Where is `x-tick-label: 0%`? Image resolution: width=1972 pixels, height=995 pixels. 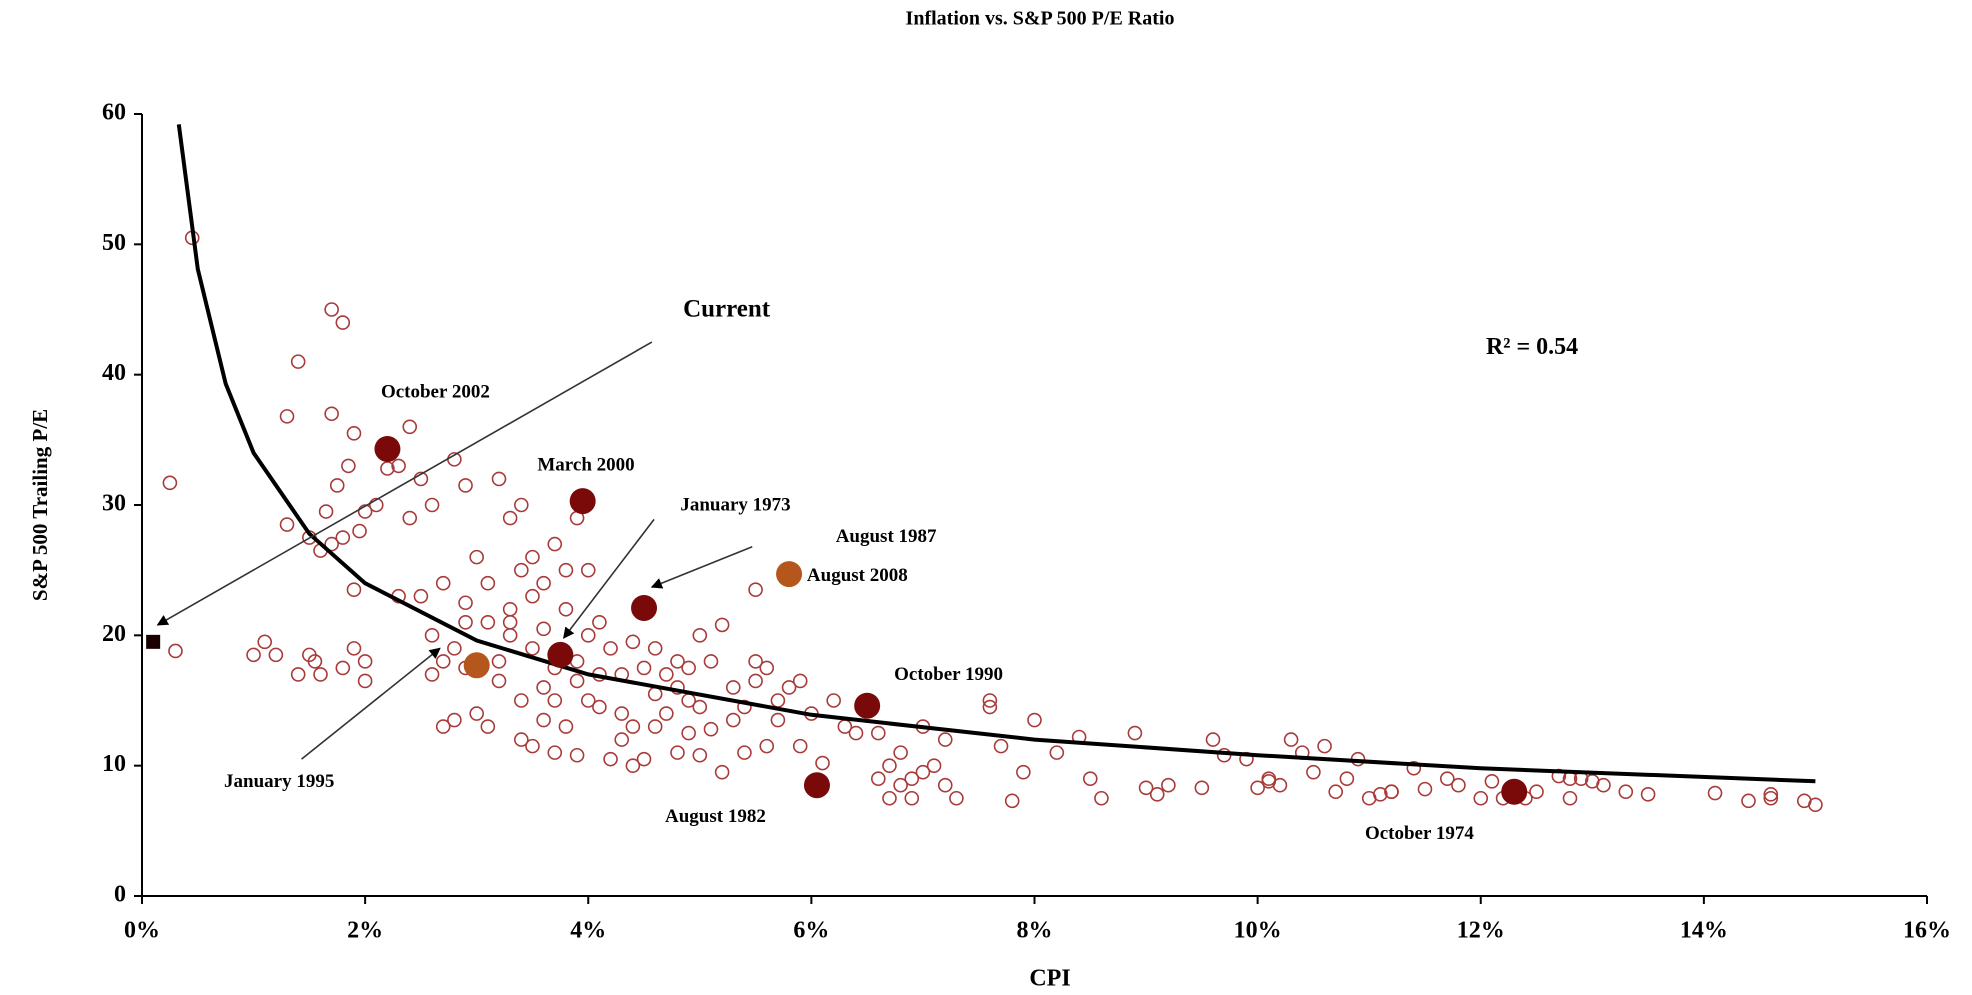 x-tick-label: 0% is located at coordinates (142, 931).